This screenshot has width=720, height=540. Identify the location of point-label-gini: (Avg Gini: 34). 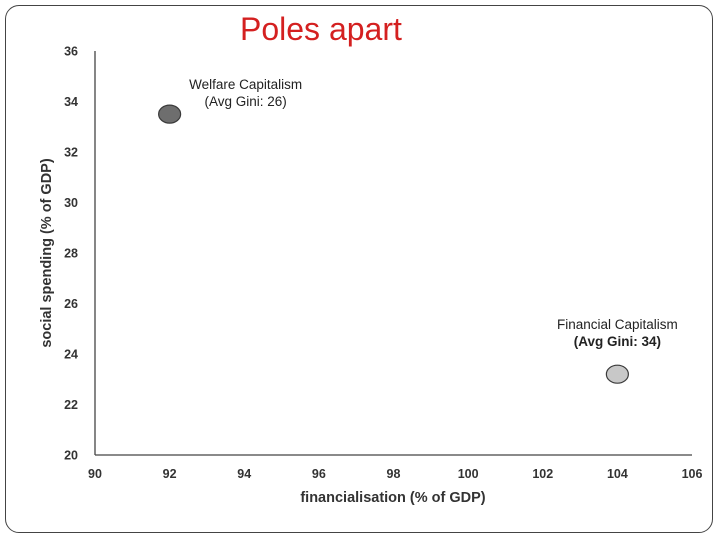
(617, 341).